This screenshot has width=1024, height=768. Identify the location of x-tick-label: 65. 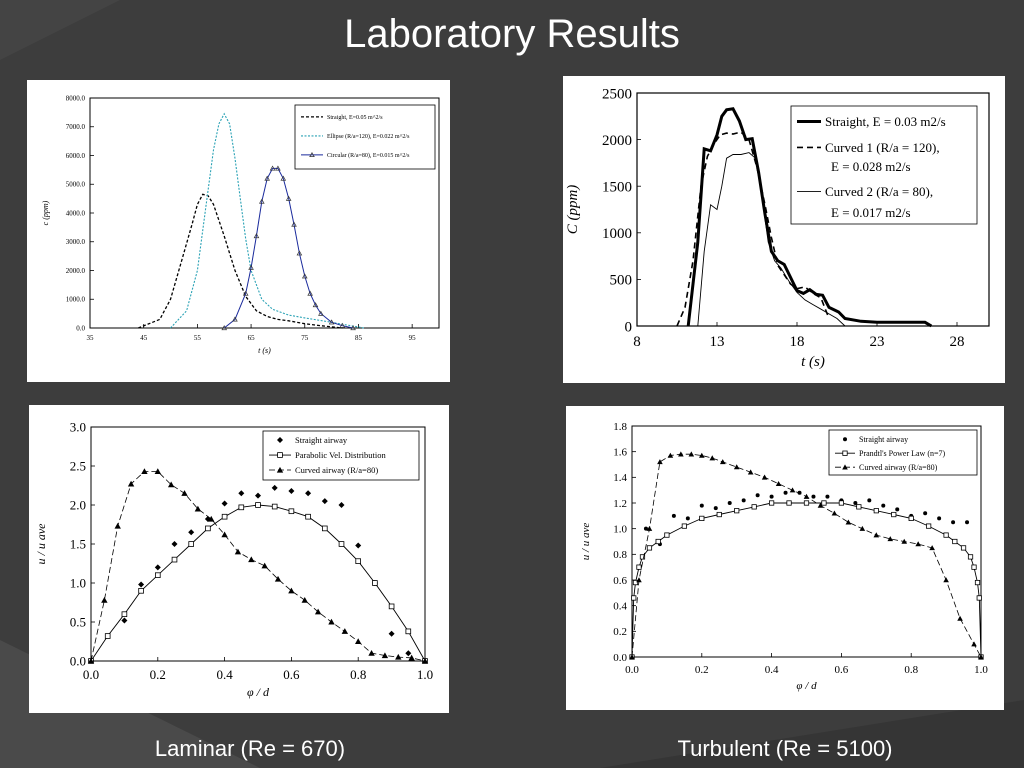
(252, 338).